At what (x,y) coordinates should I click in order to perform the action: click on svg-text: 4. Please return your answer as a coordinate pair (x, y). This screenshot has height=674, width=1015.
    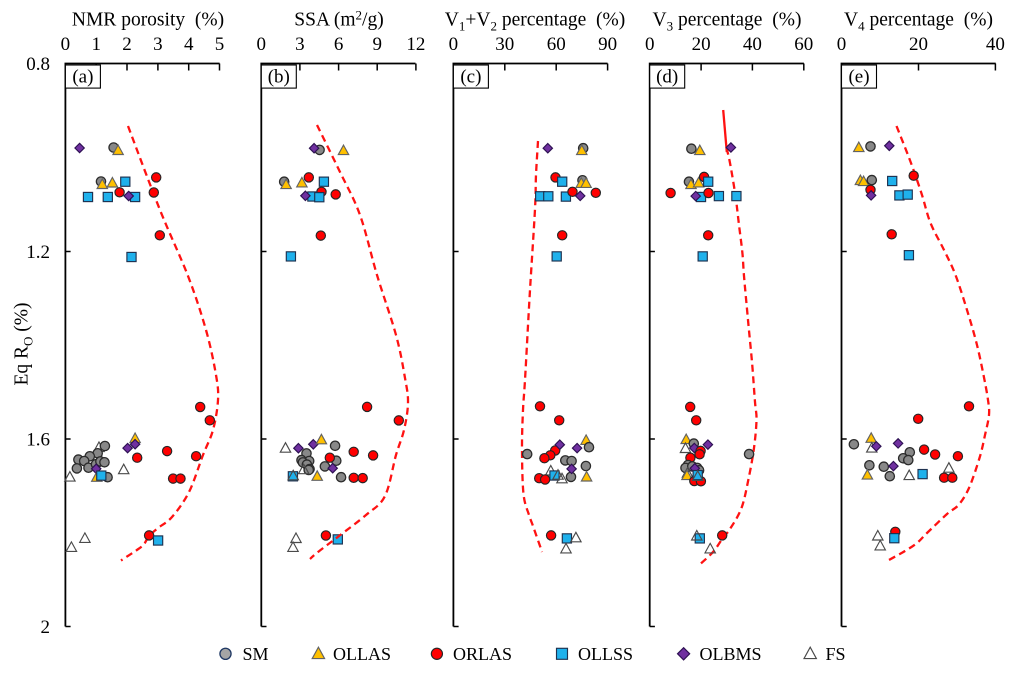
    Looking at the image, I should click on (189, 44).